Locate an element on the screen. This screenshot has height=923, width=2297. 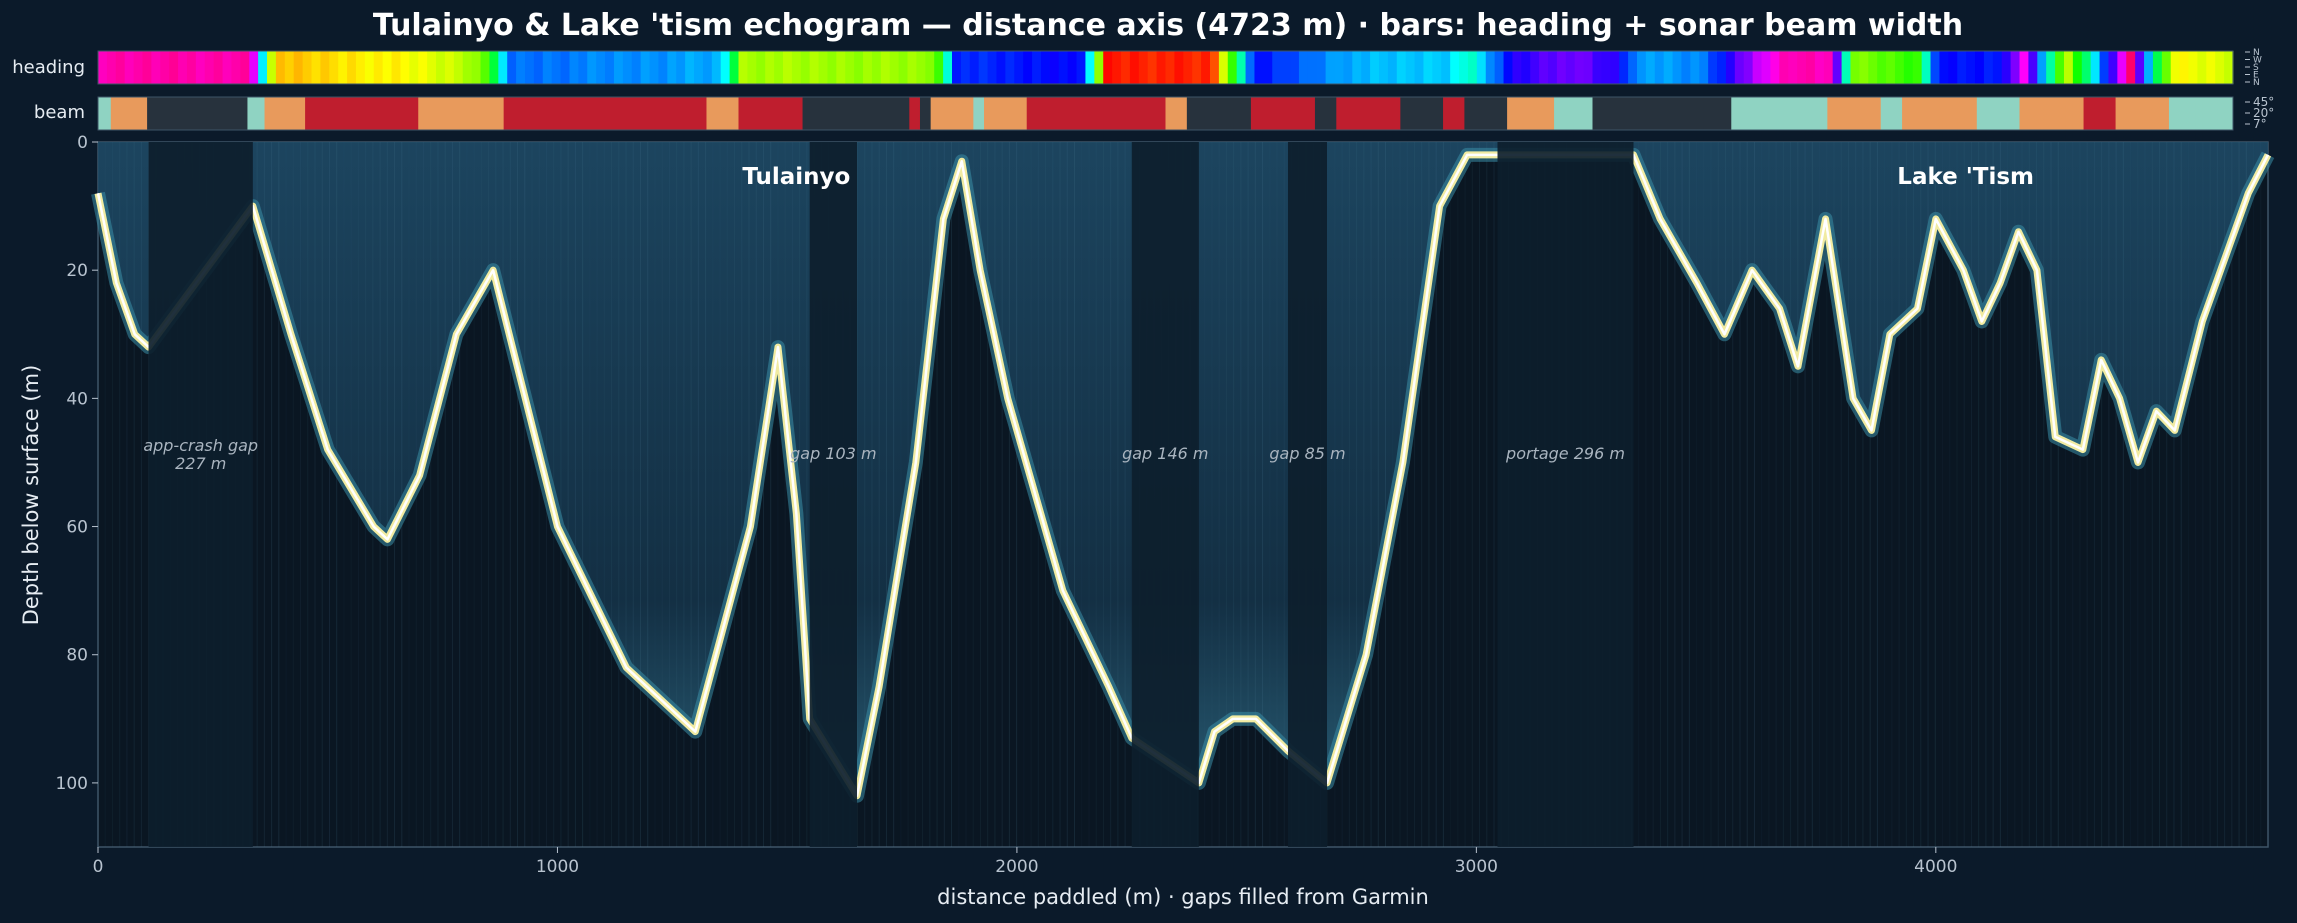
heading-legend-label: N is located at coordinates (2256, 83).